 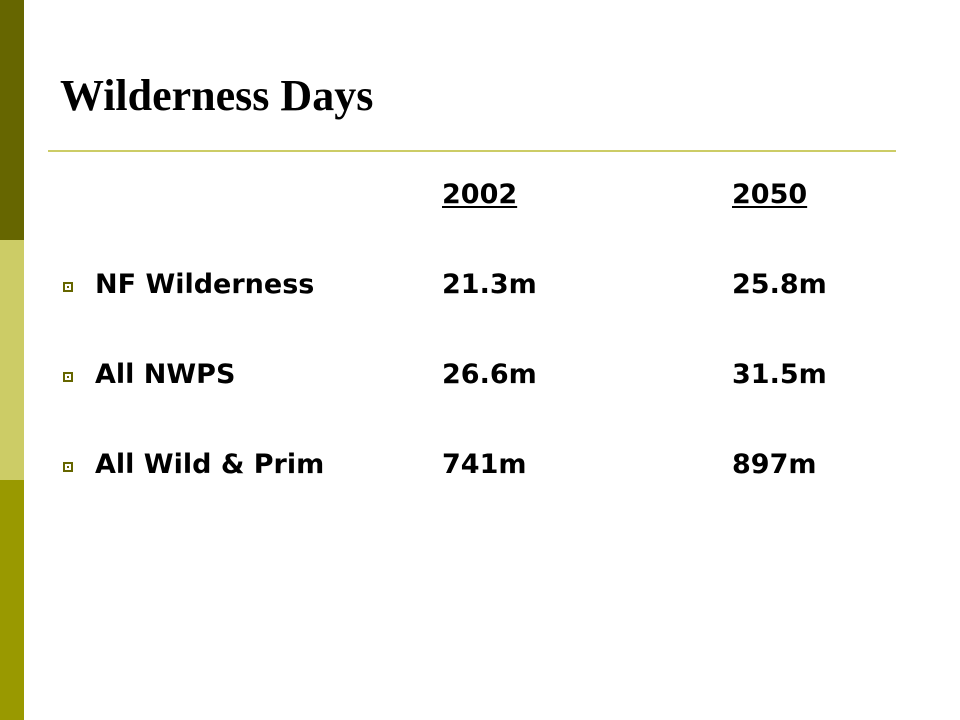 I want to click on row-value-2002: 21.3m, so click(x=489, y=284).